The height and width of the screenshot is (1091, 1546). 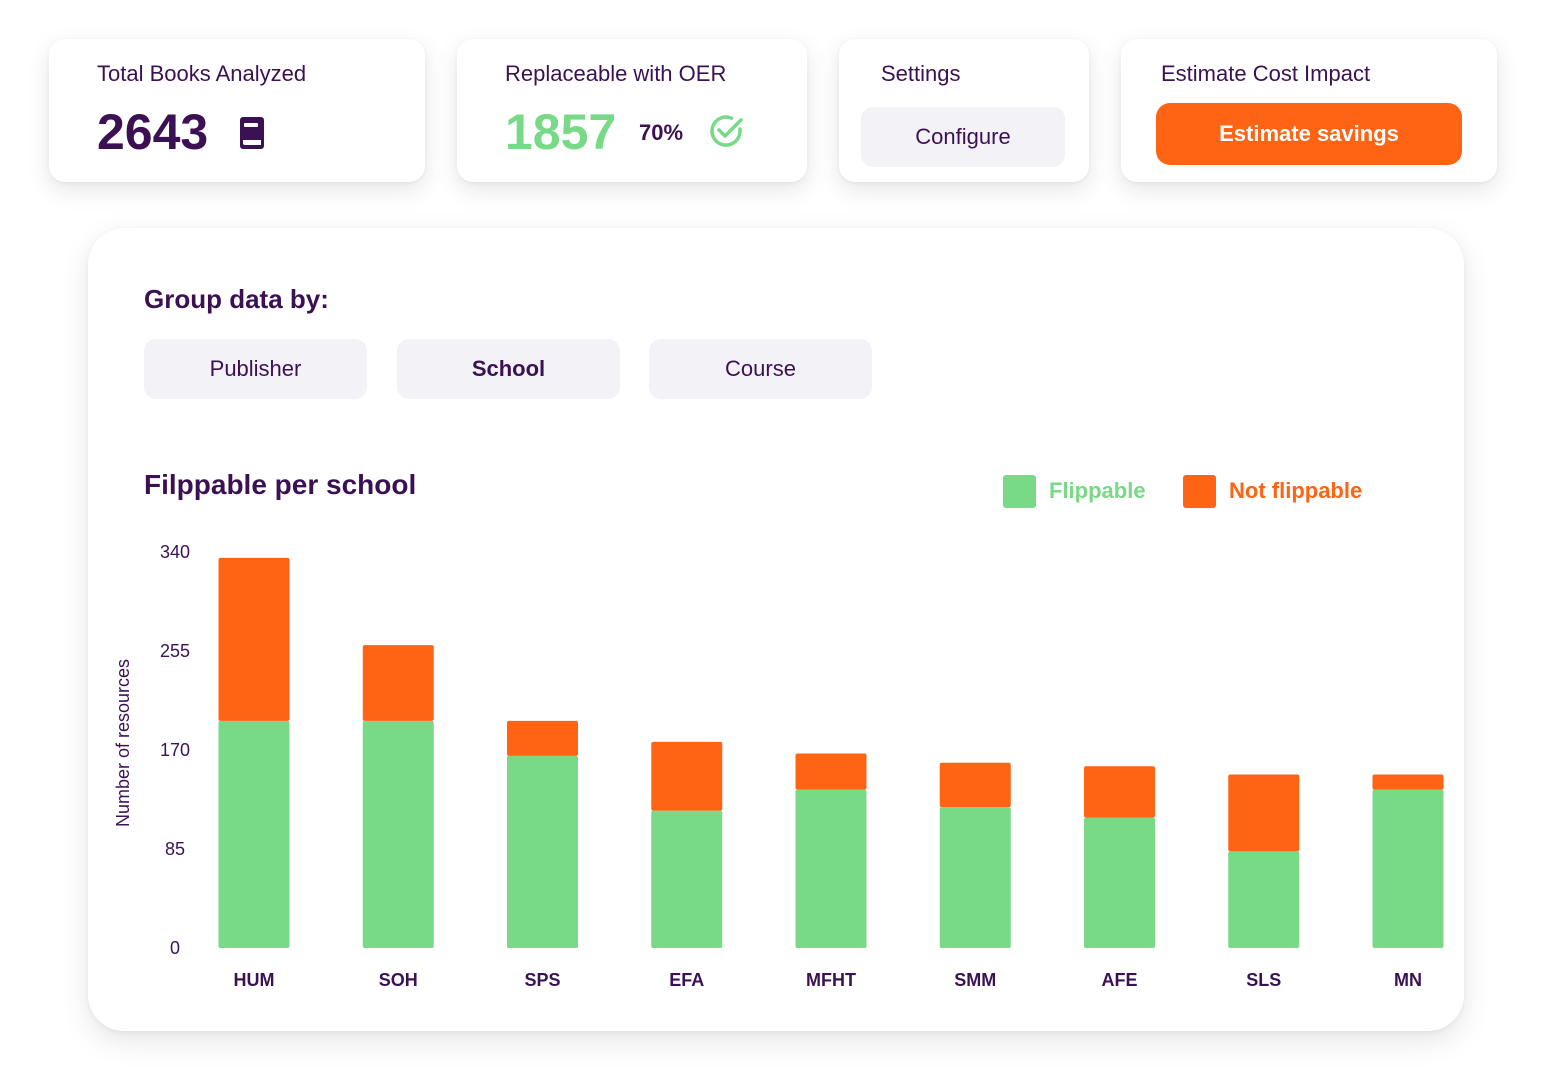 What do you see at coordinates (175, 651) in the screenshot?
I see `y-tick-label: 255` at bounding box center [175, 651].